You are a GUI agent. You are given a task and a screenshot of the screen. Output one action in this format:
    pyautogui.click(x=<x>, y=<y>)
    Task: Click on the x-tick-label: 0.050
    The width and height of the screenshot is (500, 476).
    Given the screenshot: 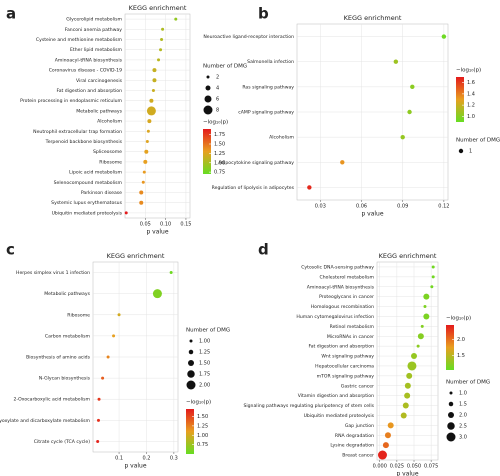 What is the action you would take?
    pyautogui.click(x=414, y=467)
    